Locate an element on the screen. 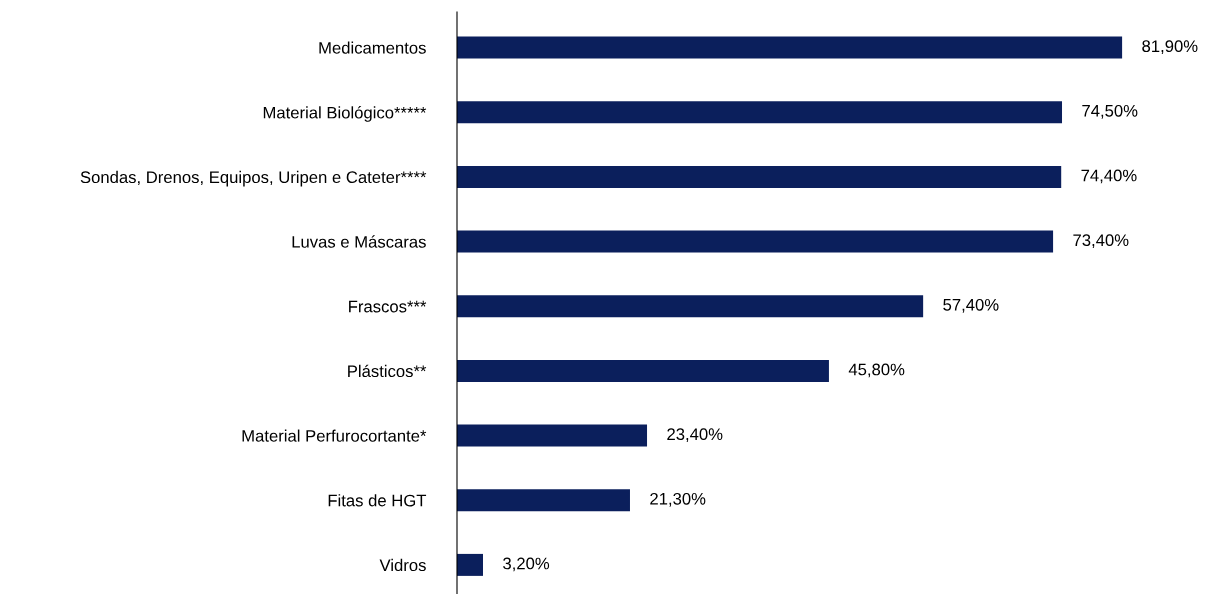 Image resolution: width=1206 pixels, height=594 pixels. y-tick-label: Material Perfurocortante* is located at coordinates (334, 435).